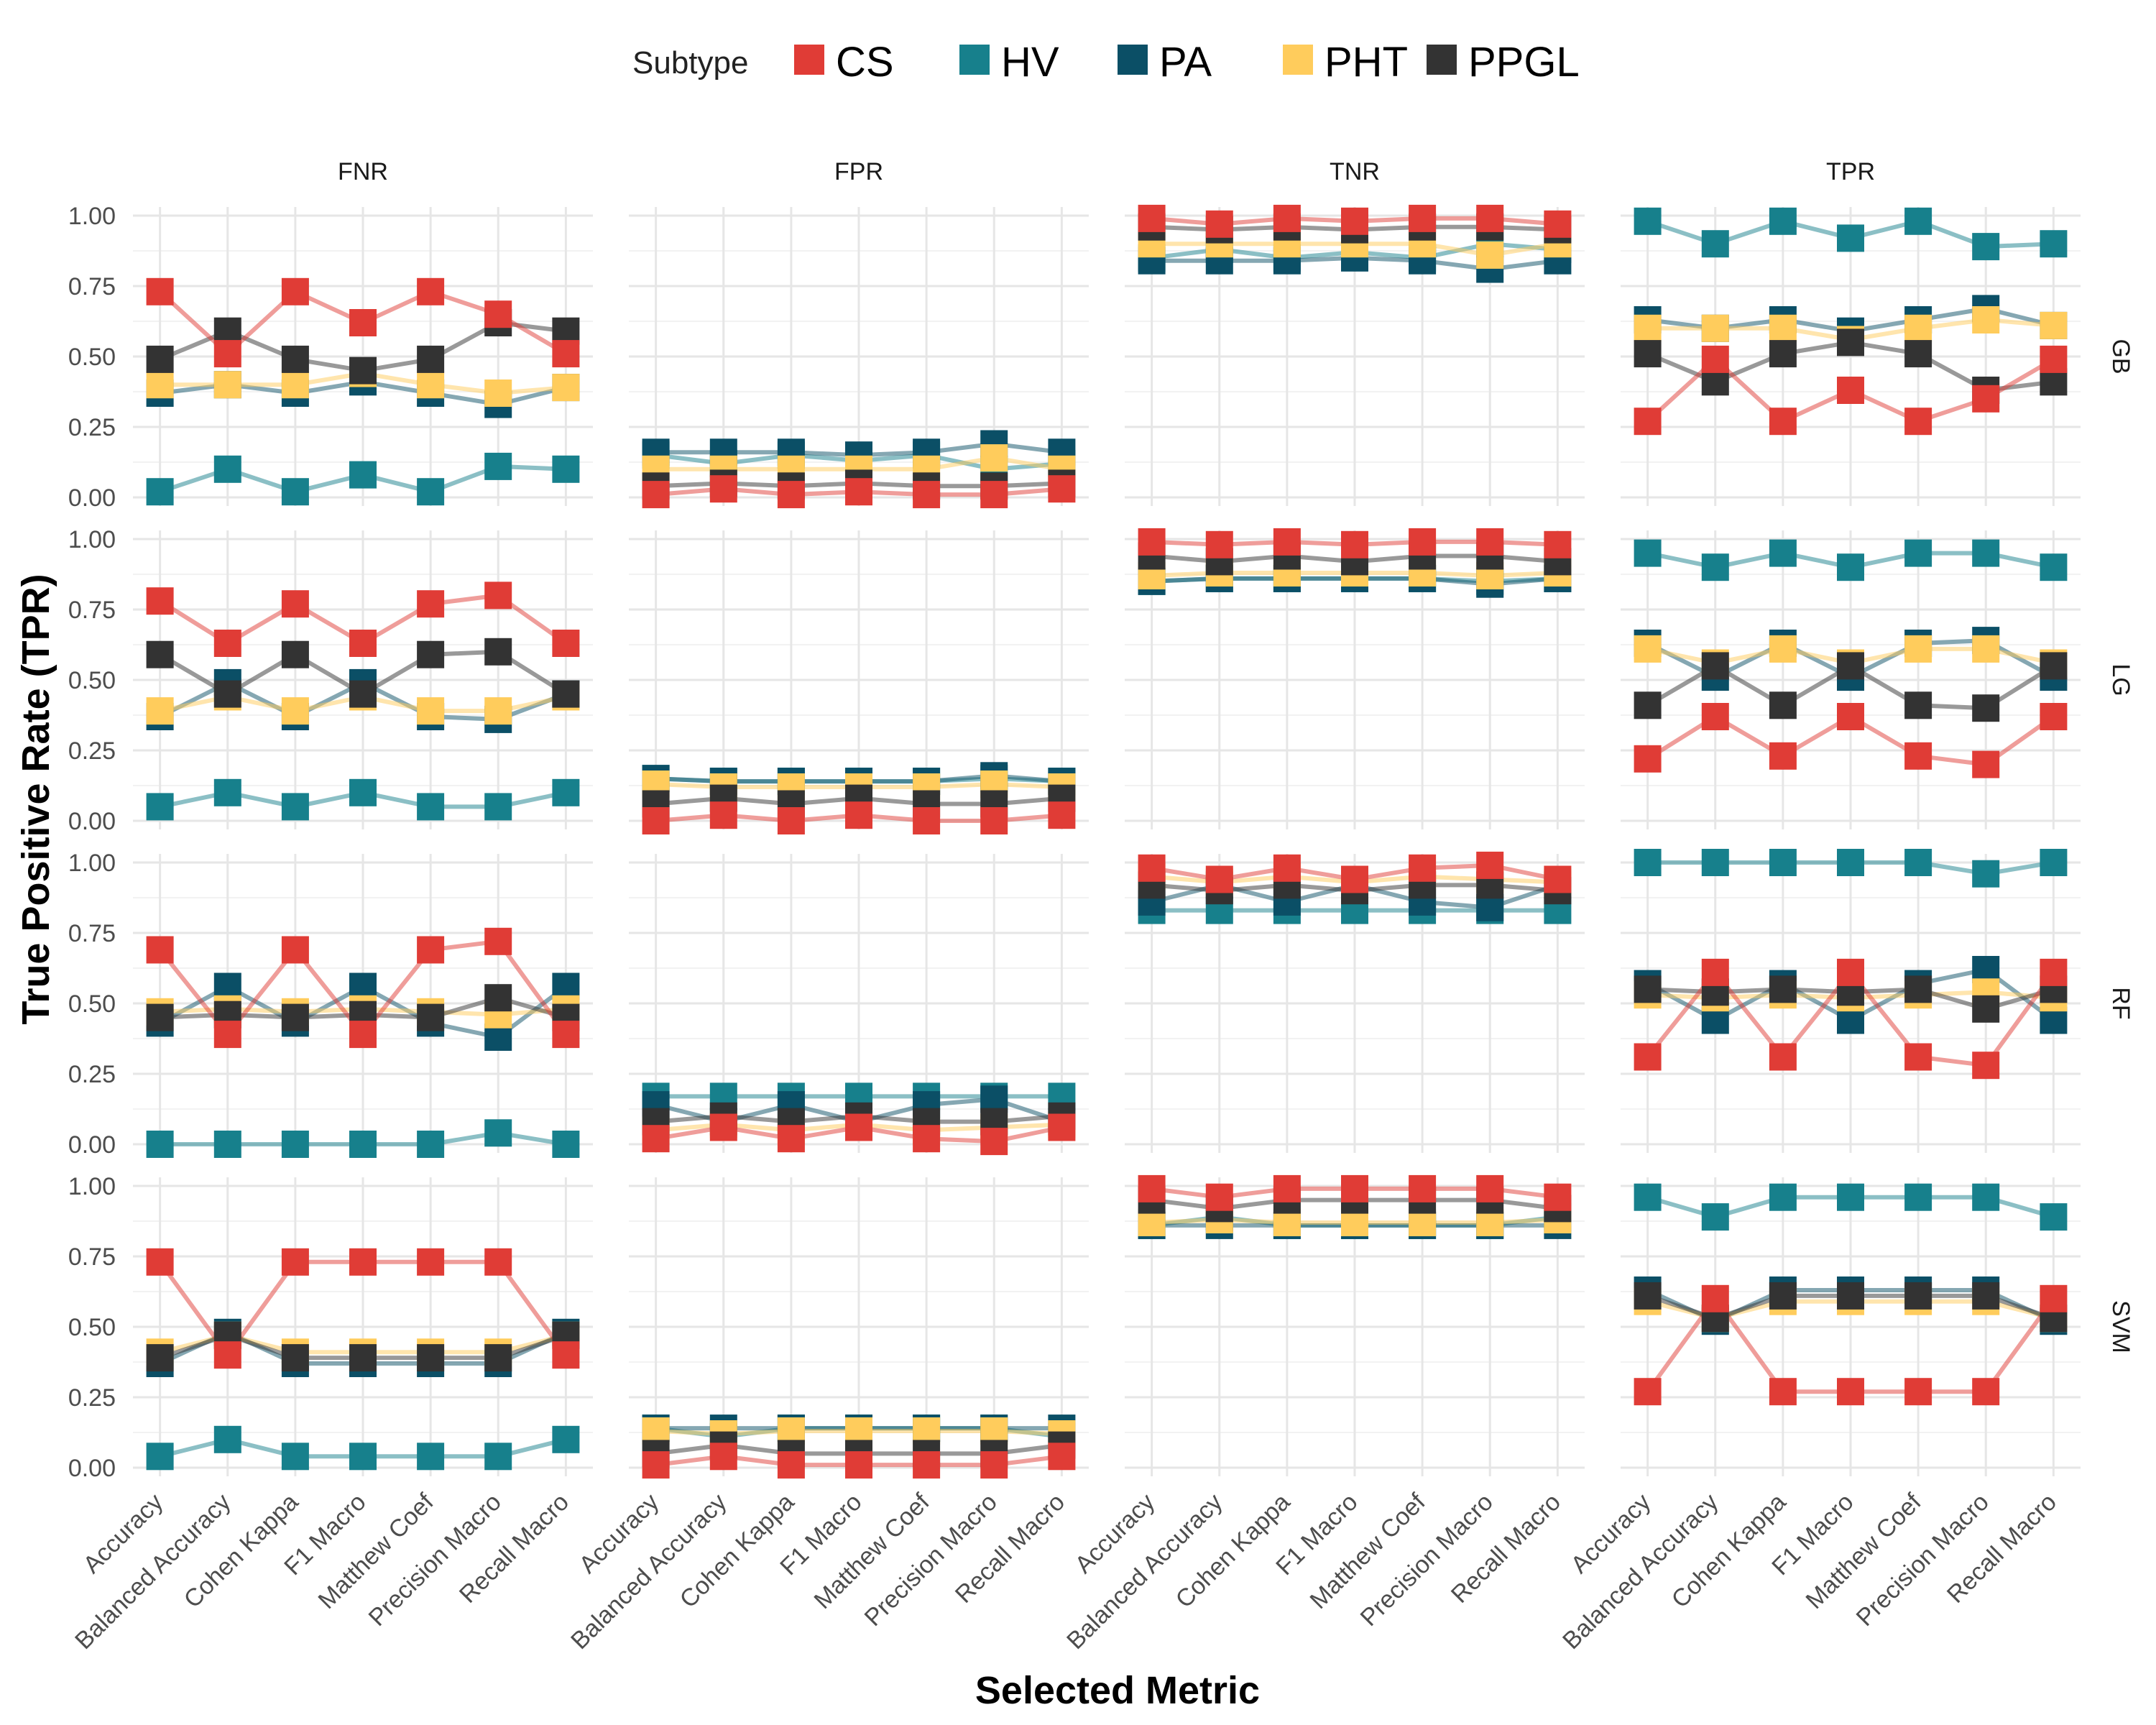 Image resolution: width=2156 pixels, height=1725 pixels. What do you see at coordinates (92, 286) in the screenshot?
I see `y-tick-label: 0.75` at bounding box center [92, 286].